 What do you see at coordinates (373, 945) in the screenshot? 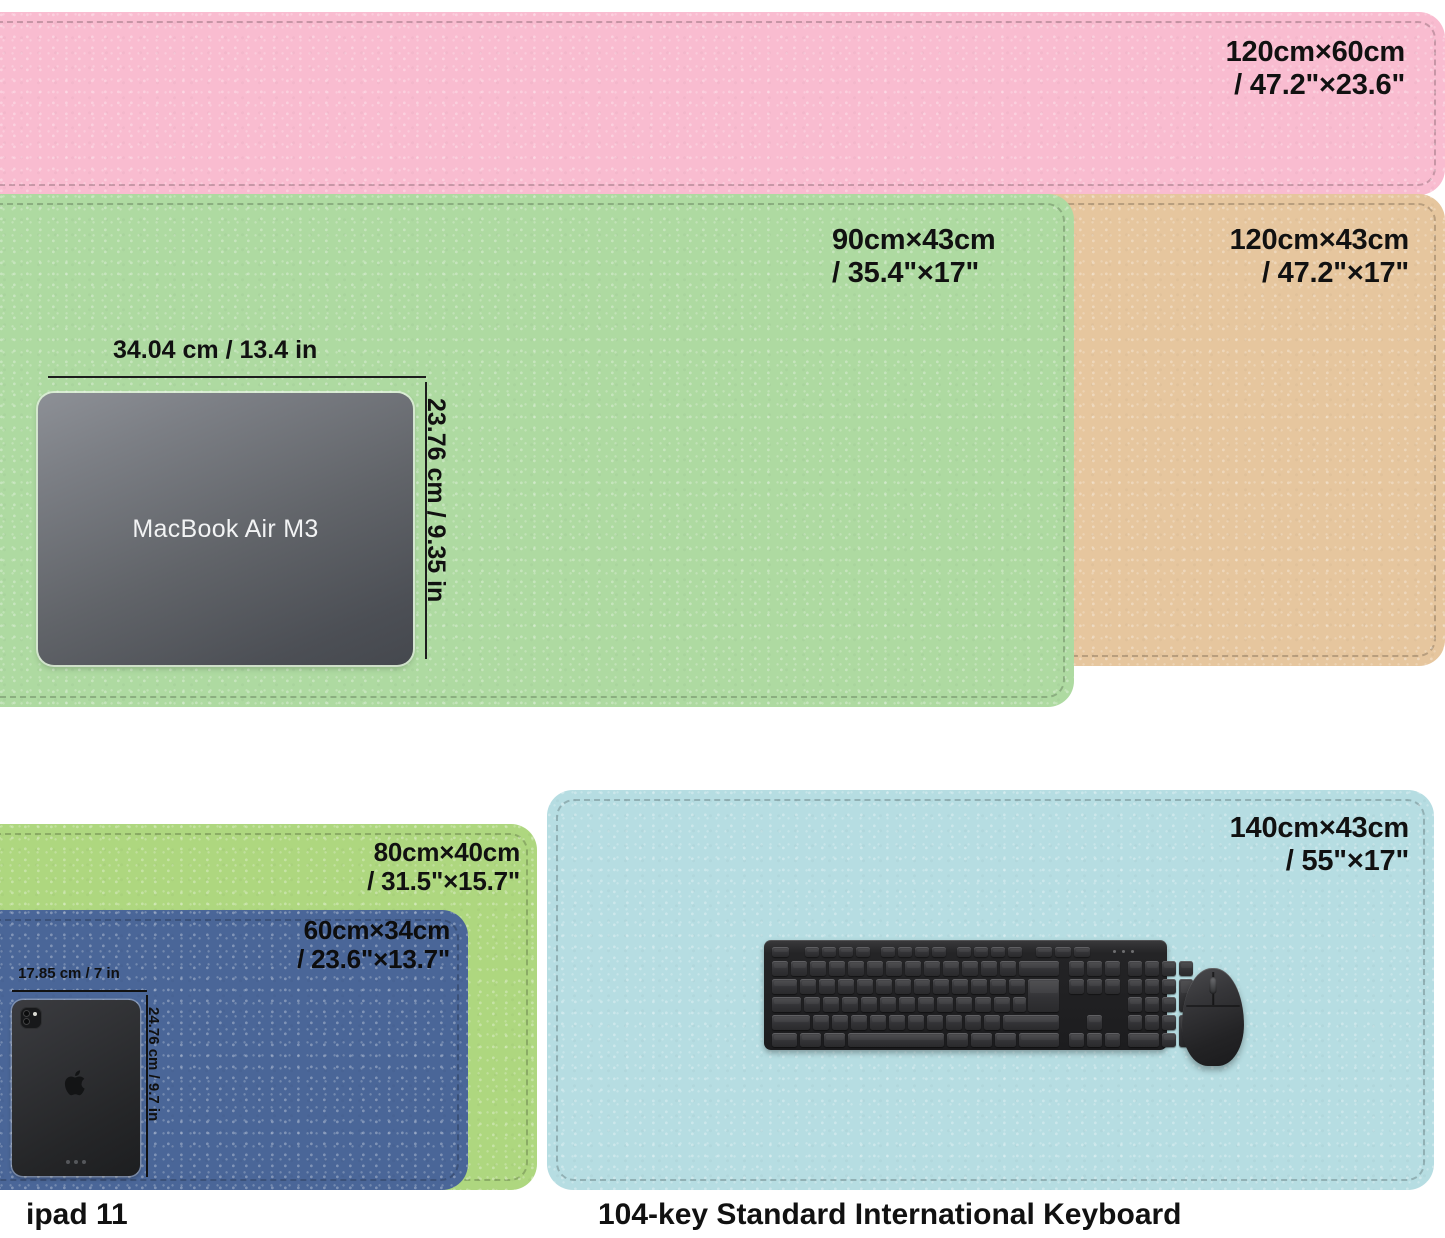
I see `blue-mat-size-label: 60cm×34cm / 23.6"×13.7"` at bounding box center [373, 945].